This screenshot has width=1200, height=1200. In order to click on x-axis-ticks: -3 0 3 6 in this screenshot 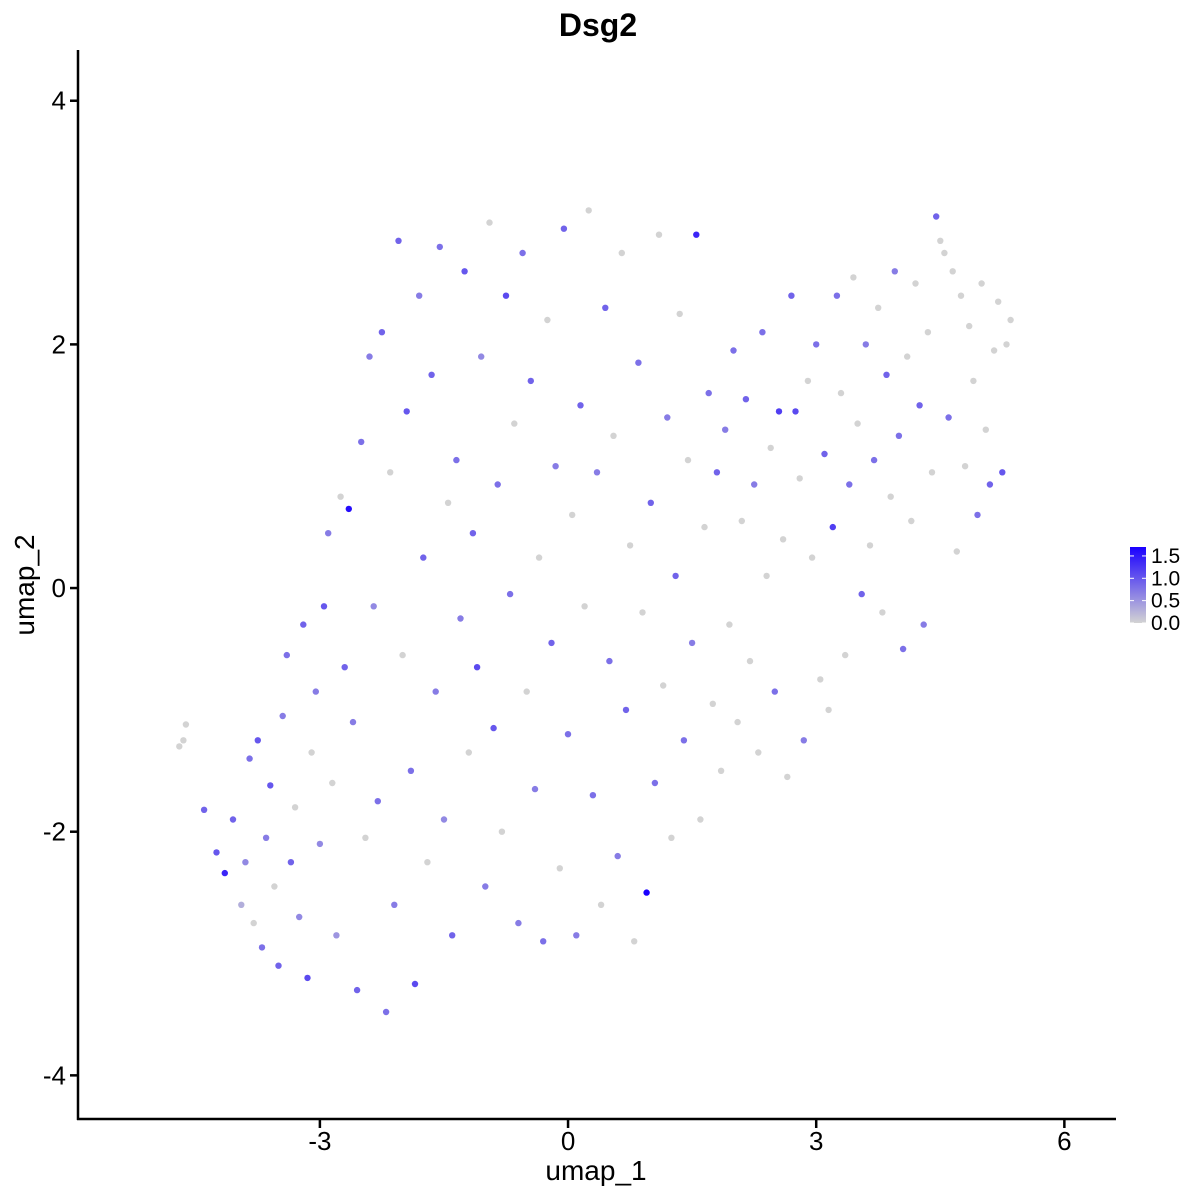, I will do `click(690, 1138)`.